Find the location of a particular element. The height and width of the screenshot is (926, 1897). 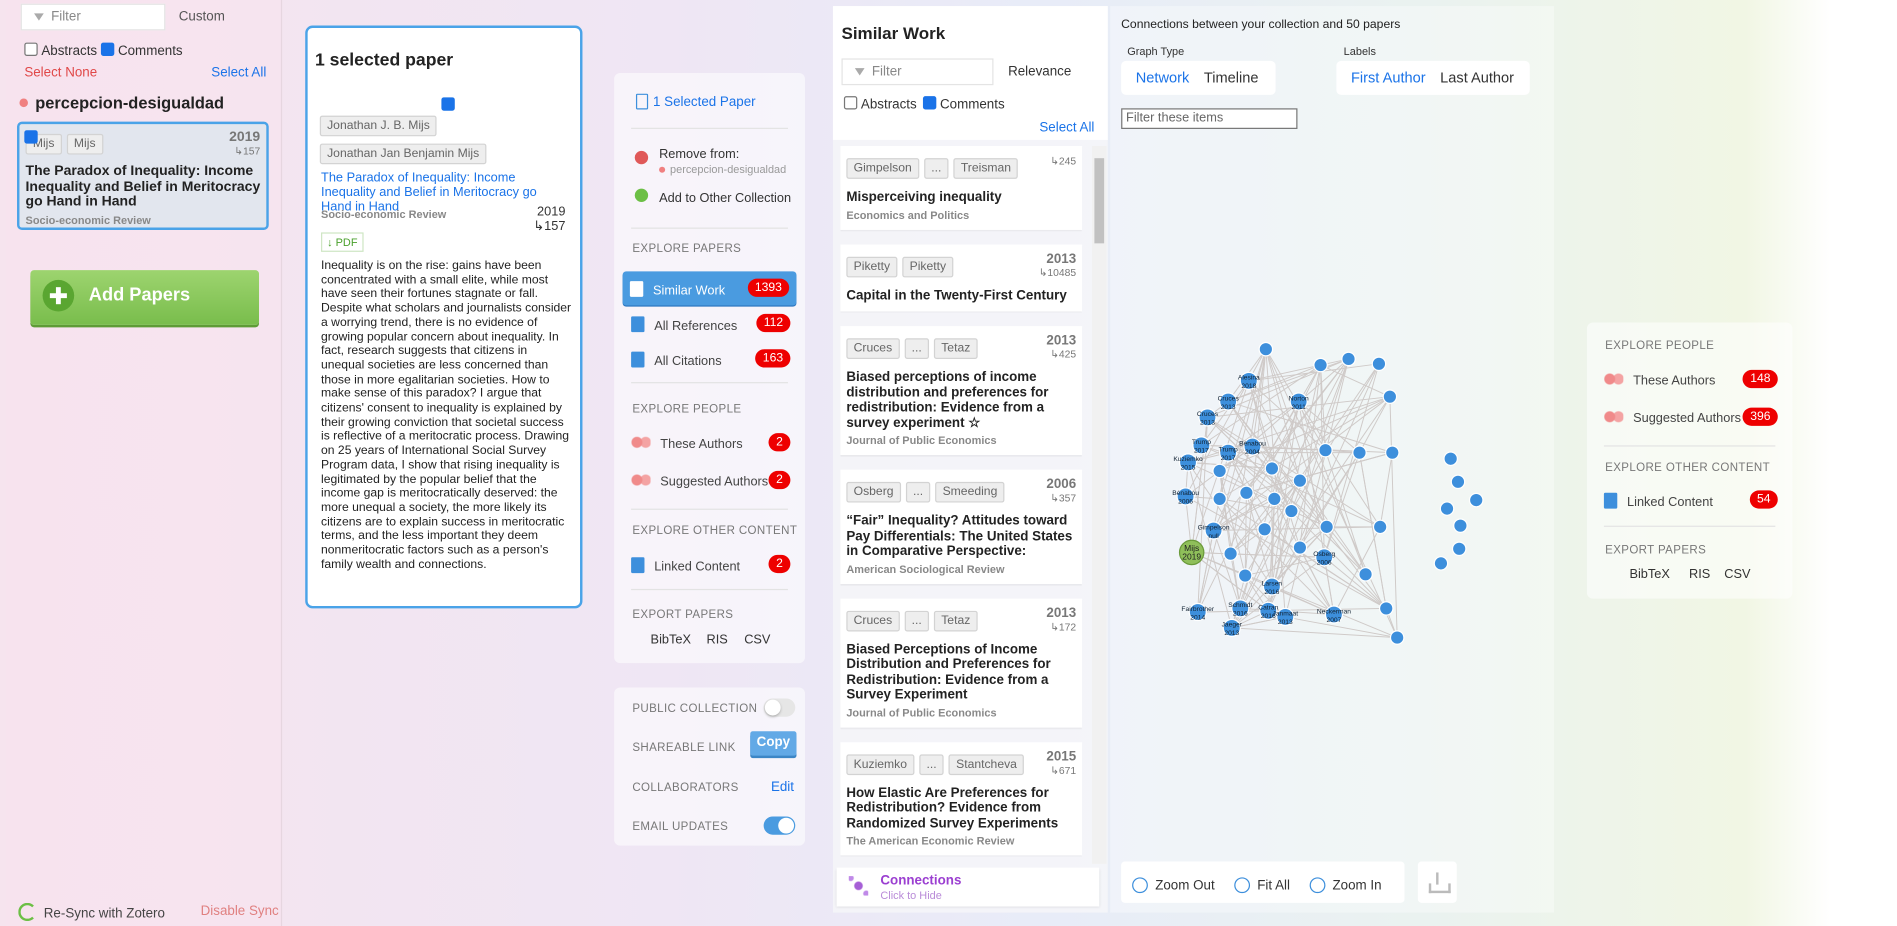

remove-from: Remove from: is located at coordinates (699, 154).